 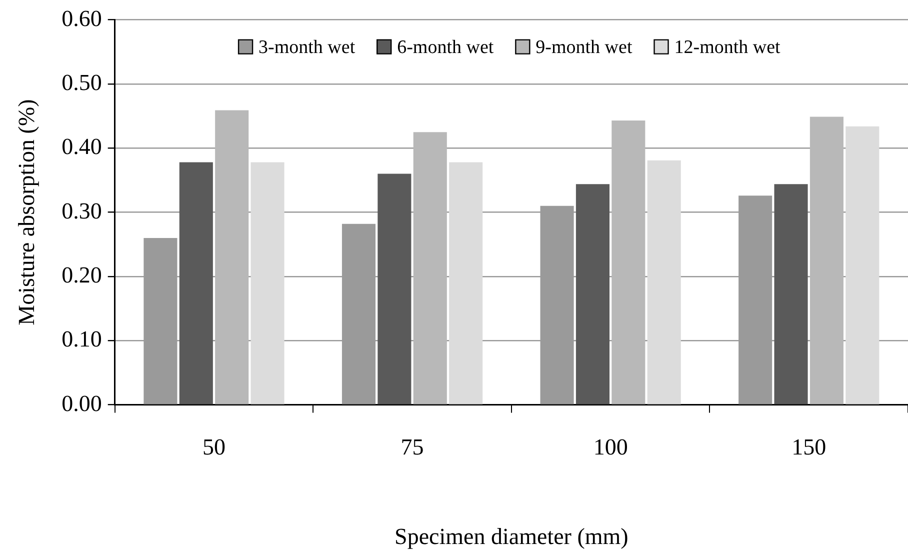 What do you see at coordinates (214, 447) in the screenshot?
I see `x-tick-label: 50` at bounding box center [214, 447].